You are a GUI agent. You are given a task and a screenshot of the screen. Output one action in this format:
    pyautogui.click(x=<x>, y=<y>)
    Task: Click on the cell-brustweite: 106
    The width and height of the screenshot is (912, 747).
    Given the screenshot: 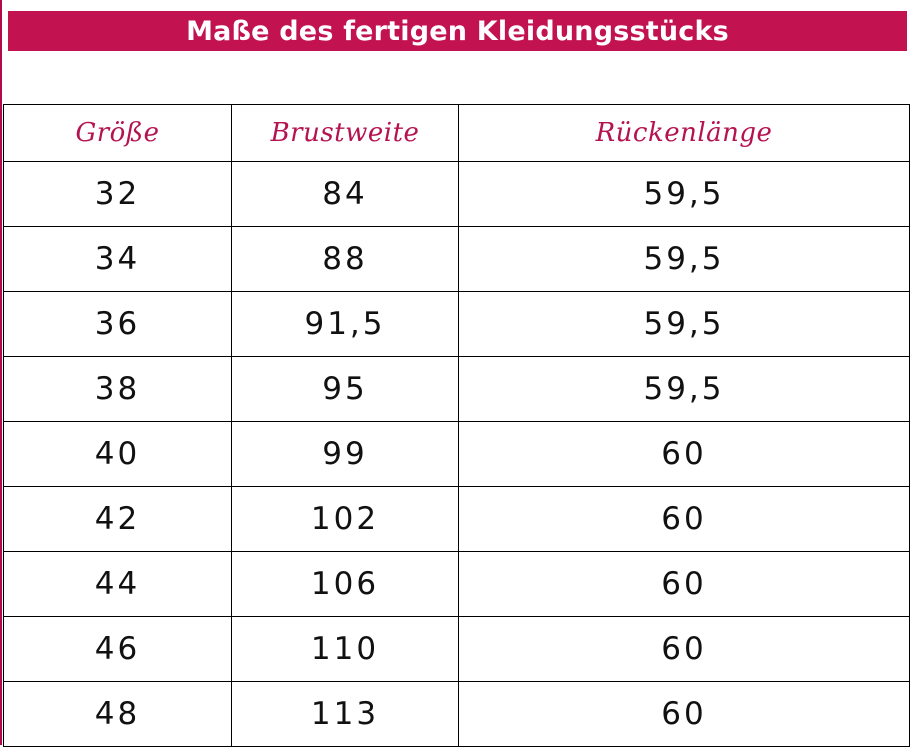 What is the action you would take?
    pyautogui.click(x=345, y=584)
    